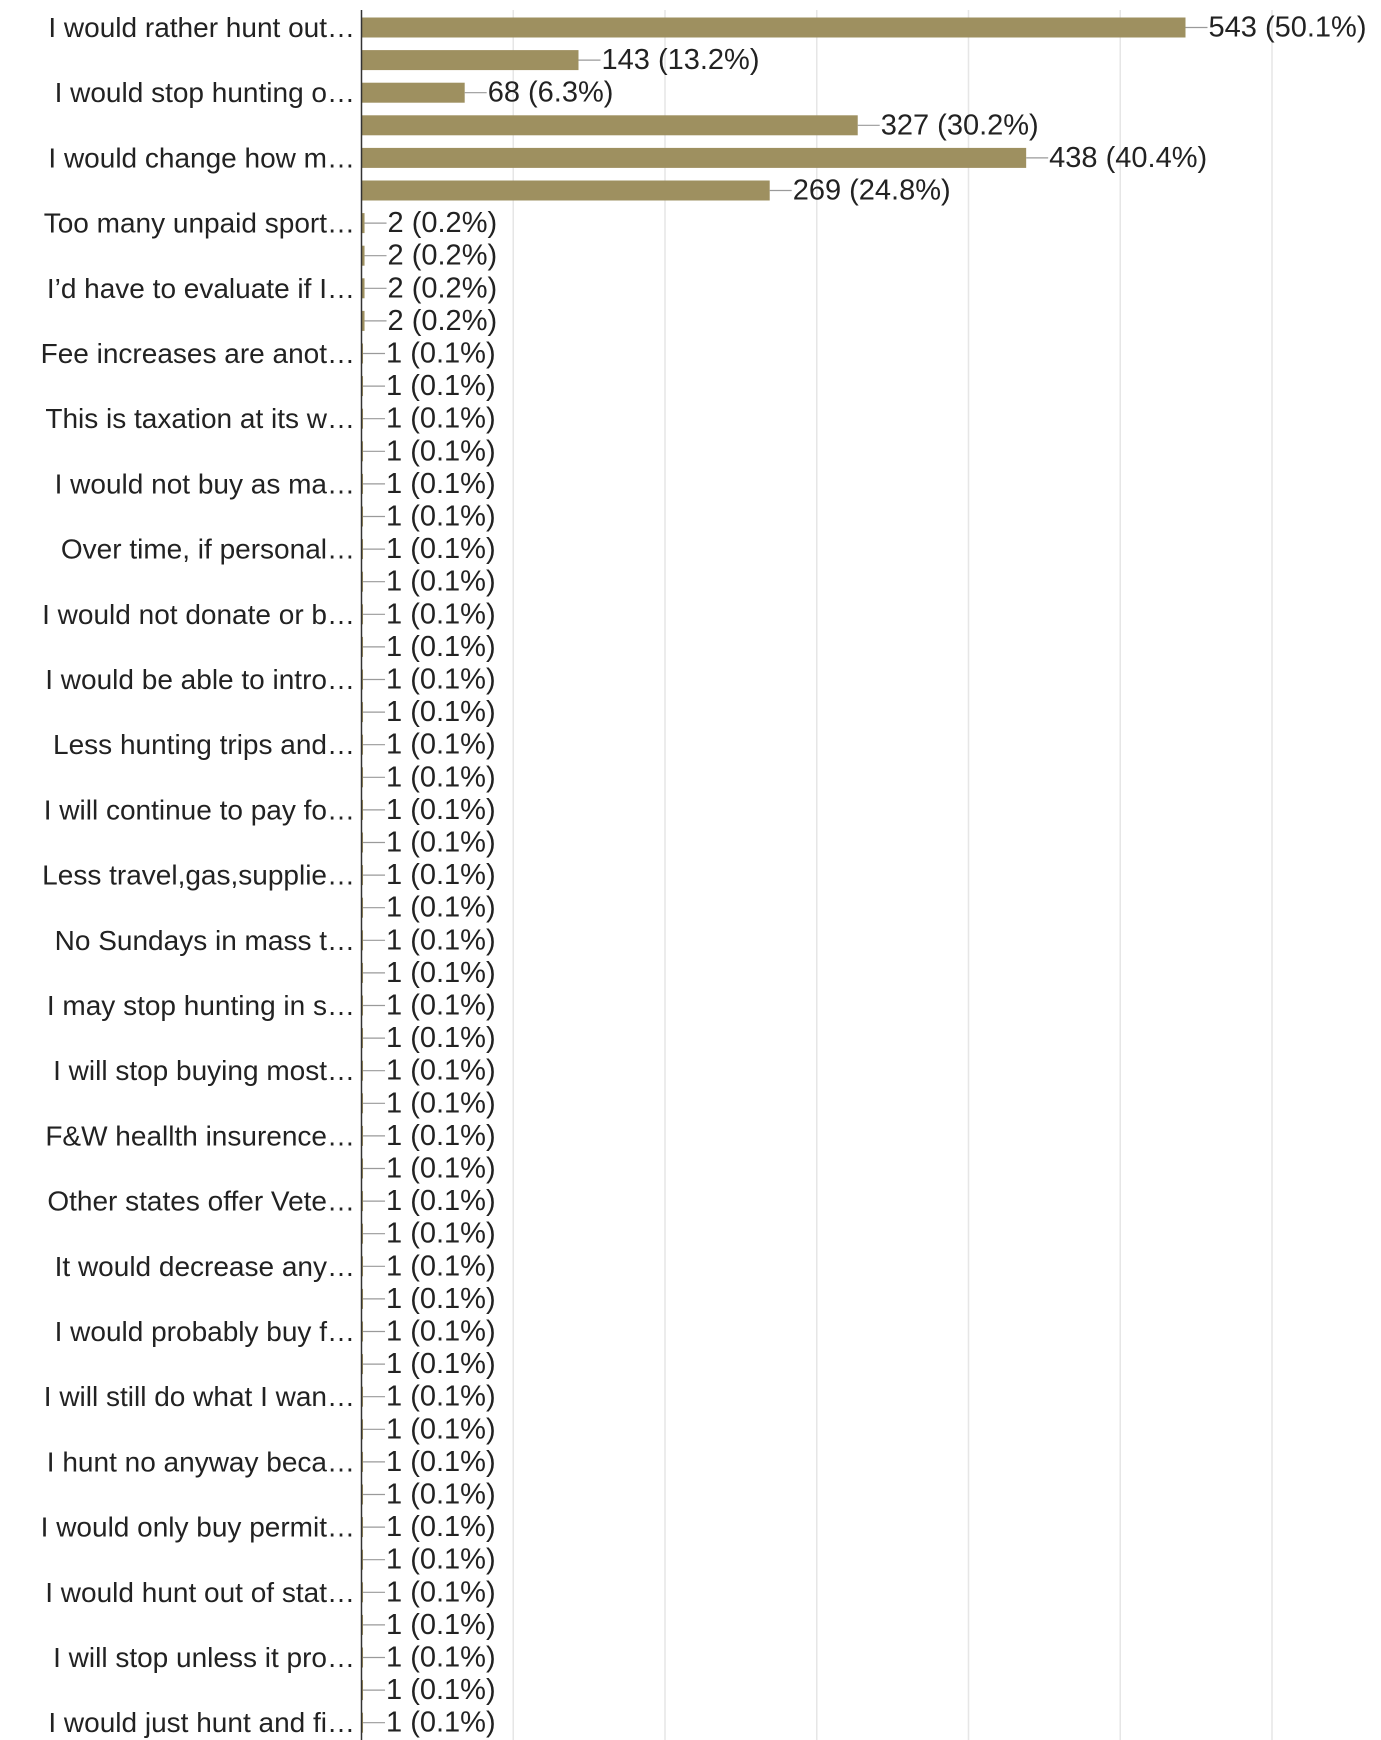 This screenshot has width=1381, height=1740. Describe the element at coordinates (960, 125) in the screenshot. I see `value-label: 327 (30.2%)` at that location.